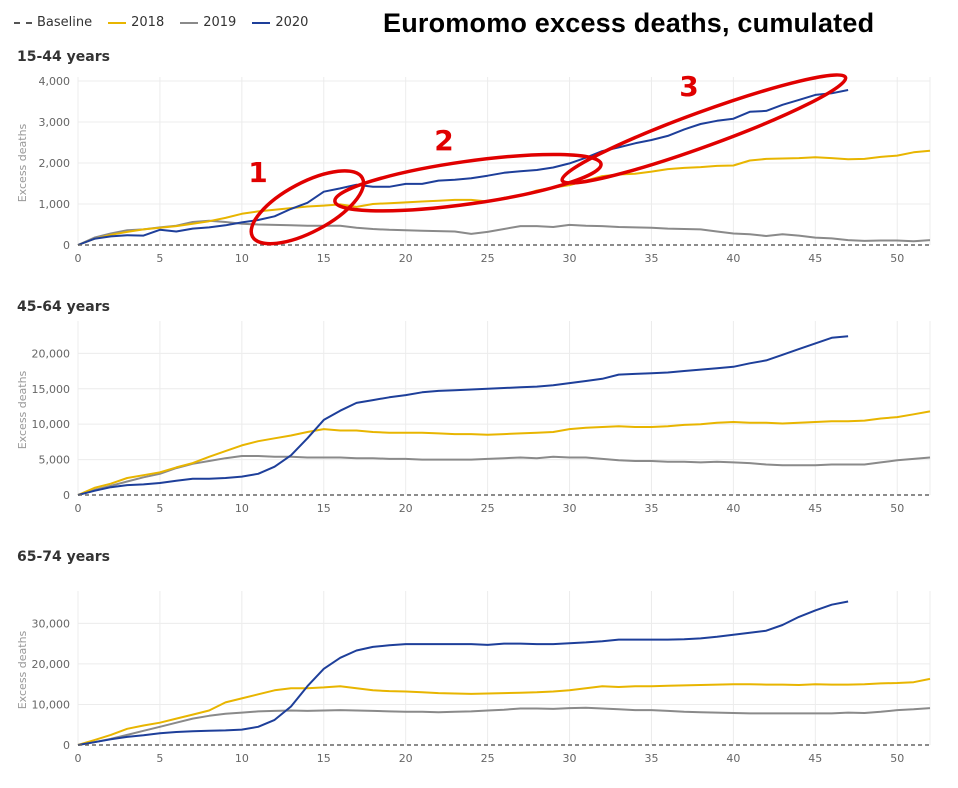 The height and width of the screenshot is (788, 958). I want to click on y-tick-label: 1,000, so click(55, 204).